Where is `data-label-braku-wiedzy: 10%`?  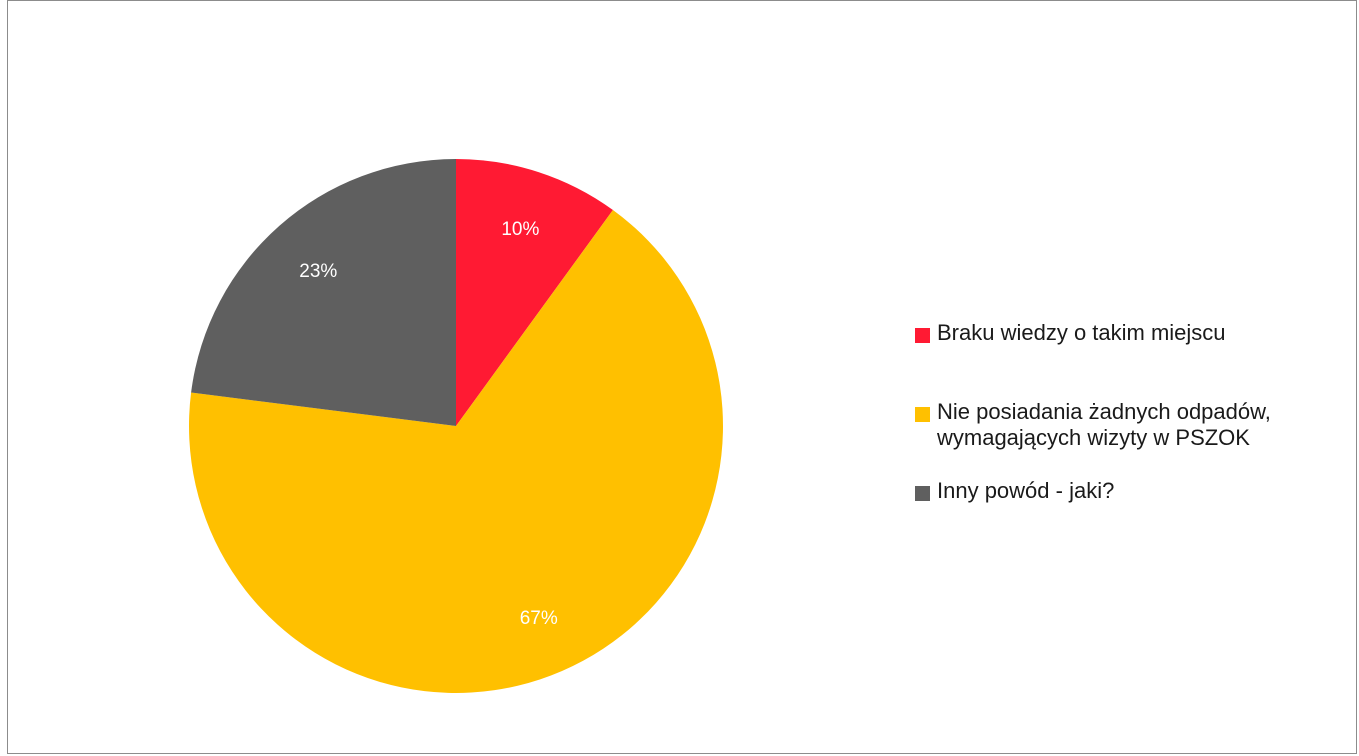 data-label-braku-wiedzy: 10% is located at coordinates (520, 229).